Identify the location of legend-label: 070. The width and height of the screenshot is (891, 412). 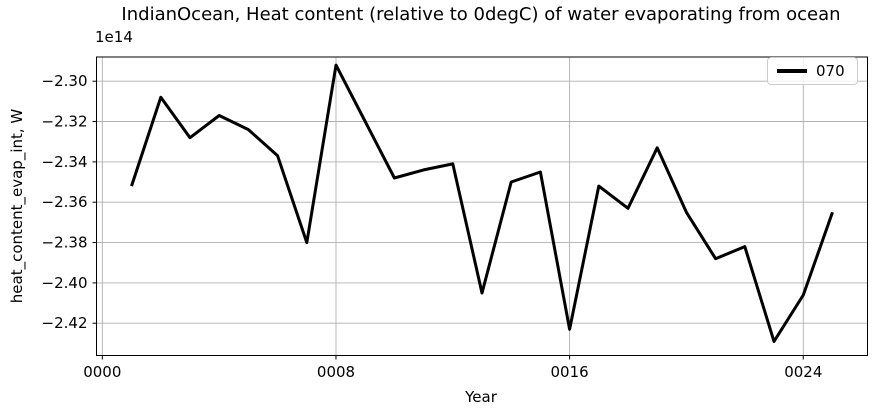
(830, 70).